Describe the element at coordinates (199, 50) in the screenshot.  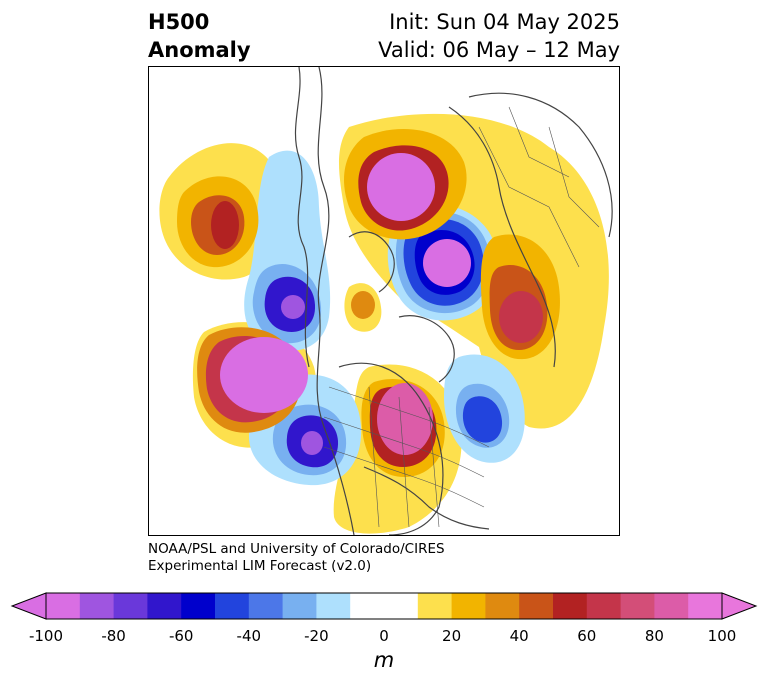
I see `title-line-2: Anomaly` at that location.